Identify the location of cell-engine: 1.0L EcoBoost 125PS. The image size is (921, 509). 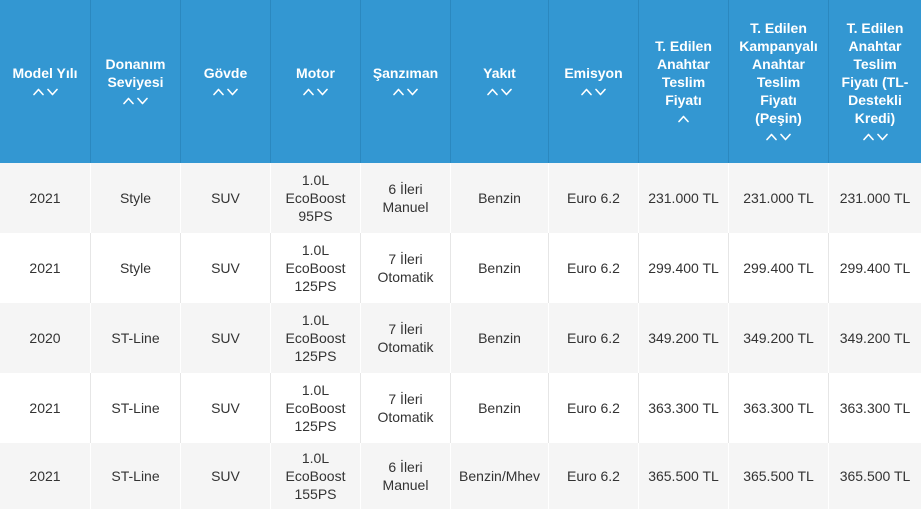
(316, 268).